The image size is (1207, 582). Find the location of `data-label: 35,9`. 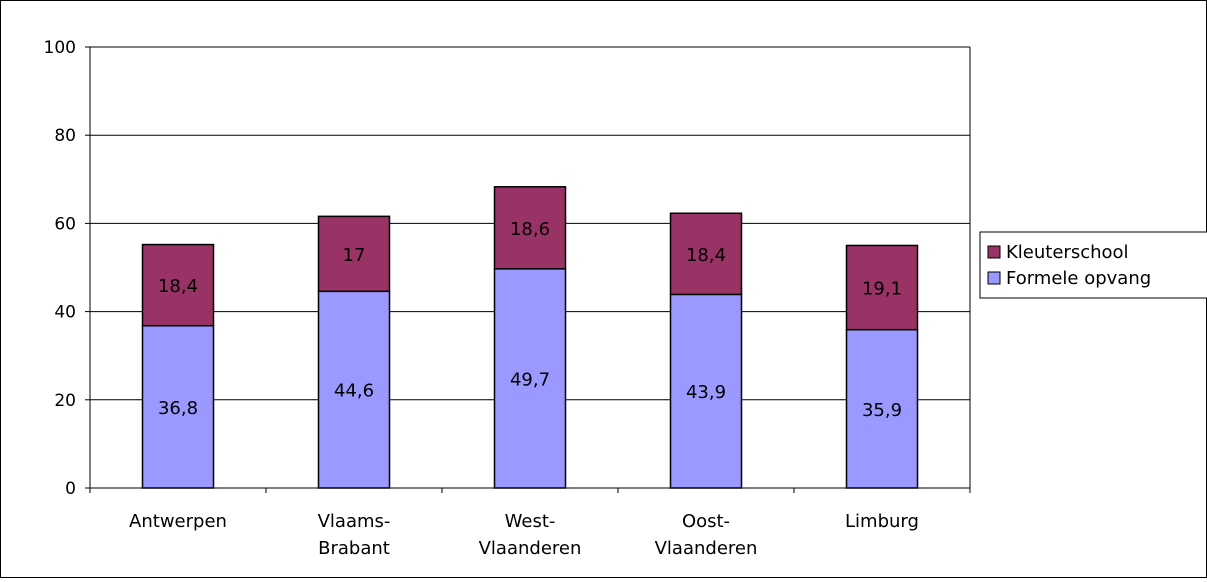

data-label: 35,9 is located at coordinates (882, 410).